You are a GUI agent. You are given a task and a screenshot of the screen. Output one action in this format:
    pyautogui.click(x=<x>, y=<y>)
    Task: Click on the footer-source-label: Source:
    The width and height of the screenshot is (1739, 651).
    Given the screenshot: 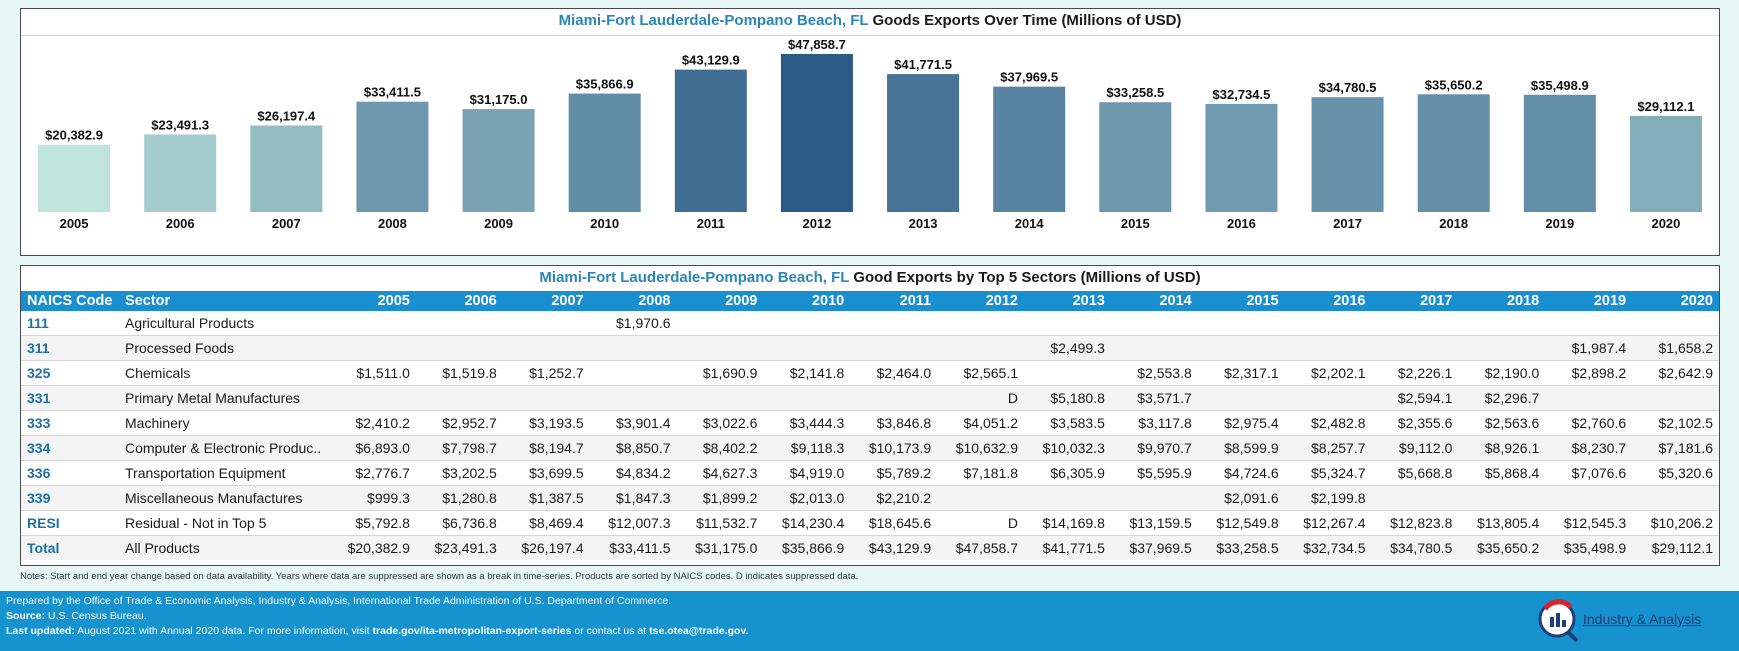 What is the action you would take?
    pyautogui.click(x=26, y=616)
    